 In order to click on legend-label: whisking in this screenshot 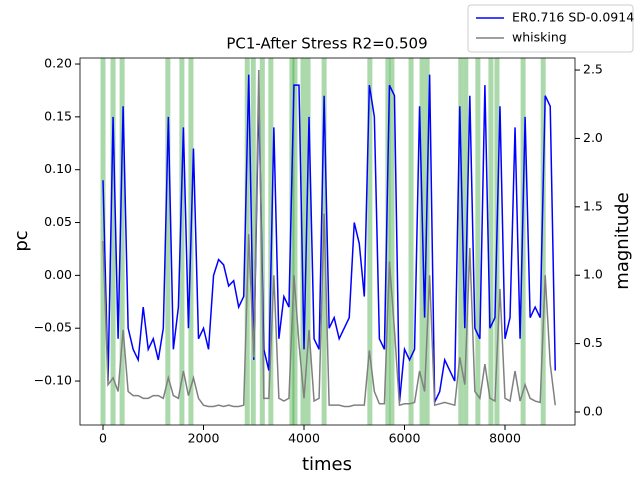, I will do `click(539, 37)`.